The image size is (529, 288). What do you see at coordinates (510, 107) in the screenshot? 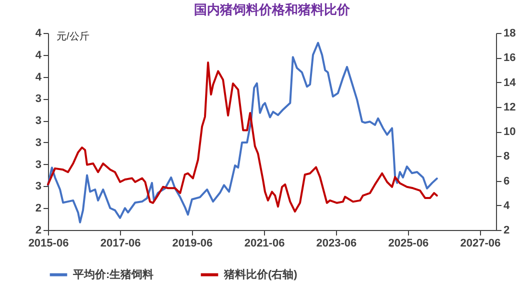
I see `y2-tick-label: 12` at bounding box center [510, 107].